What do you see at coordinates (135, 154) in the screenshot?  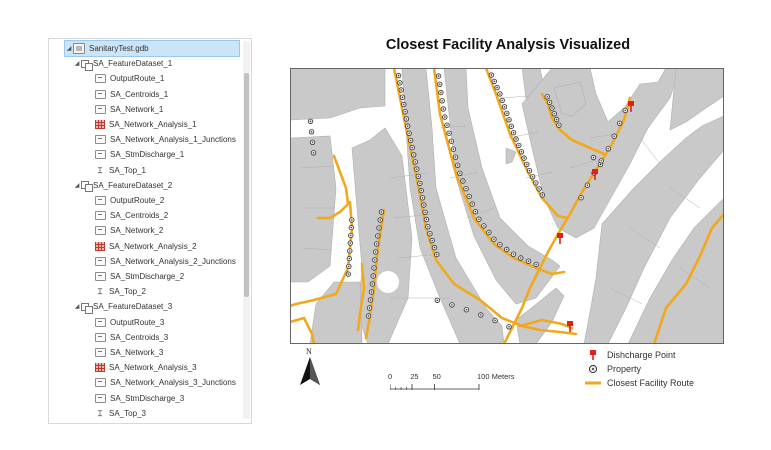 I see `tree-row: SA_StmDischarge_1` at bounding box center [135, 154].